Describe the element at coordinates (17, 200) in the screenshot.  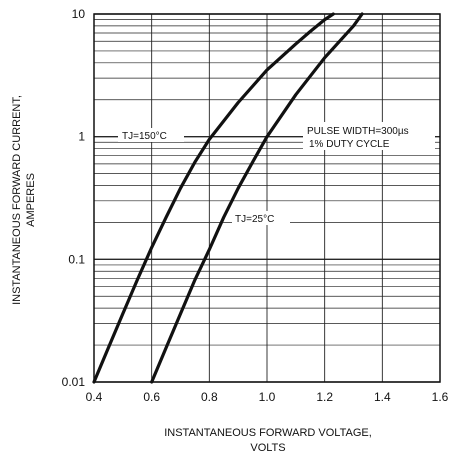
I see `y-axis-label-line1: INSTANTANEOUS FORWARD CURRENT,` at that location.